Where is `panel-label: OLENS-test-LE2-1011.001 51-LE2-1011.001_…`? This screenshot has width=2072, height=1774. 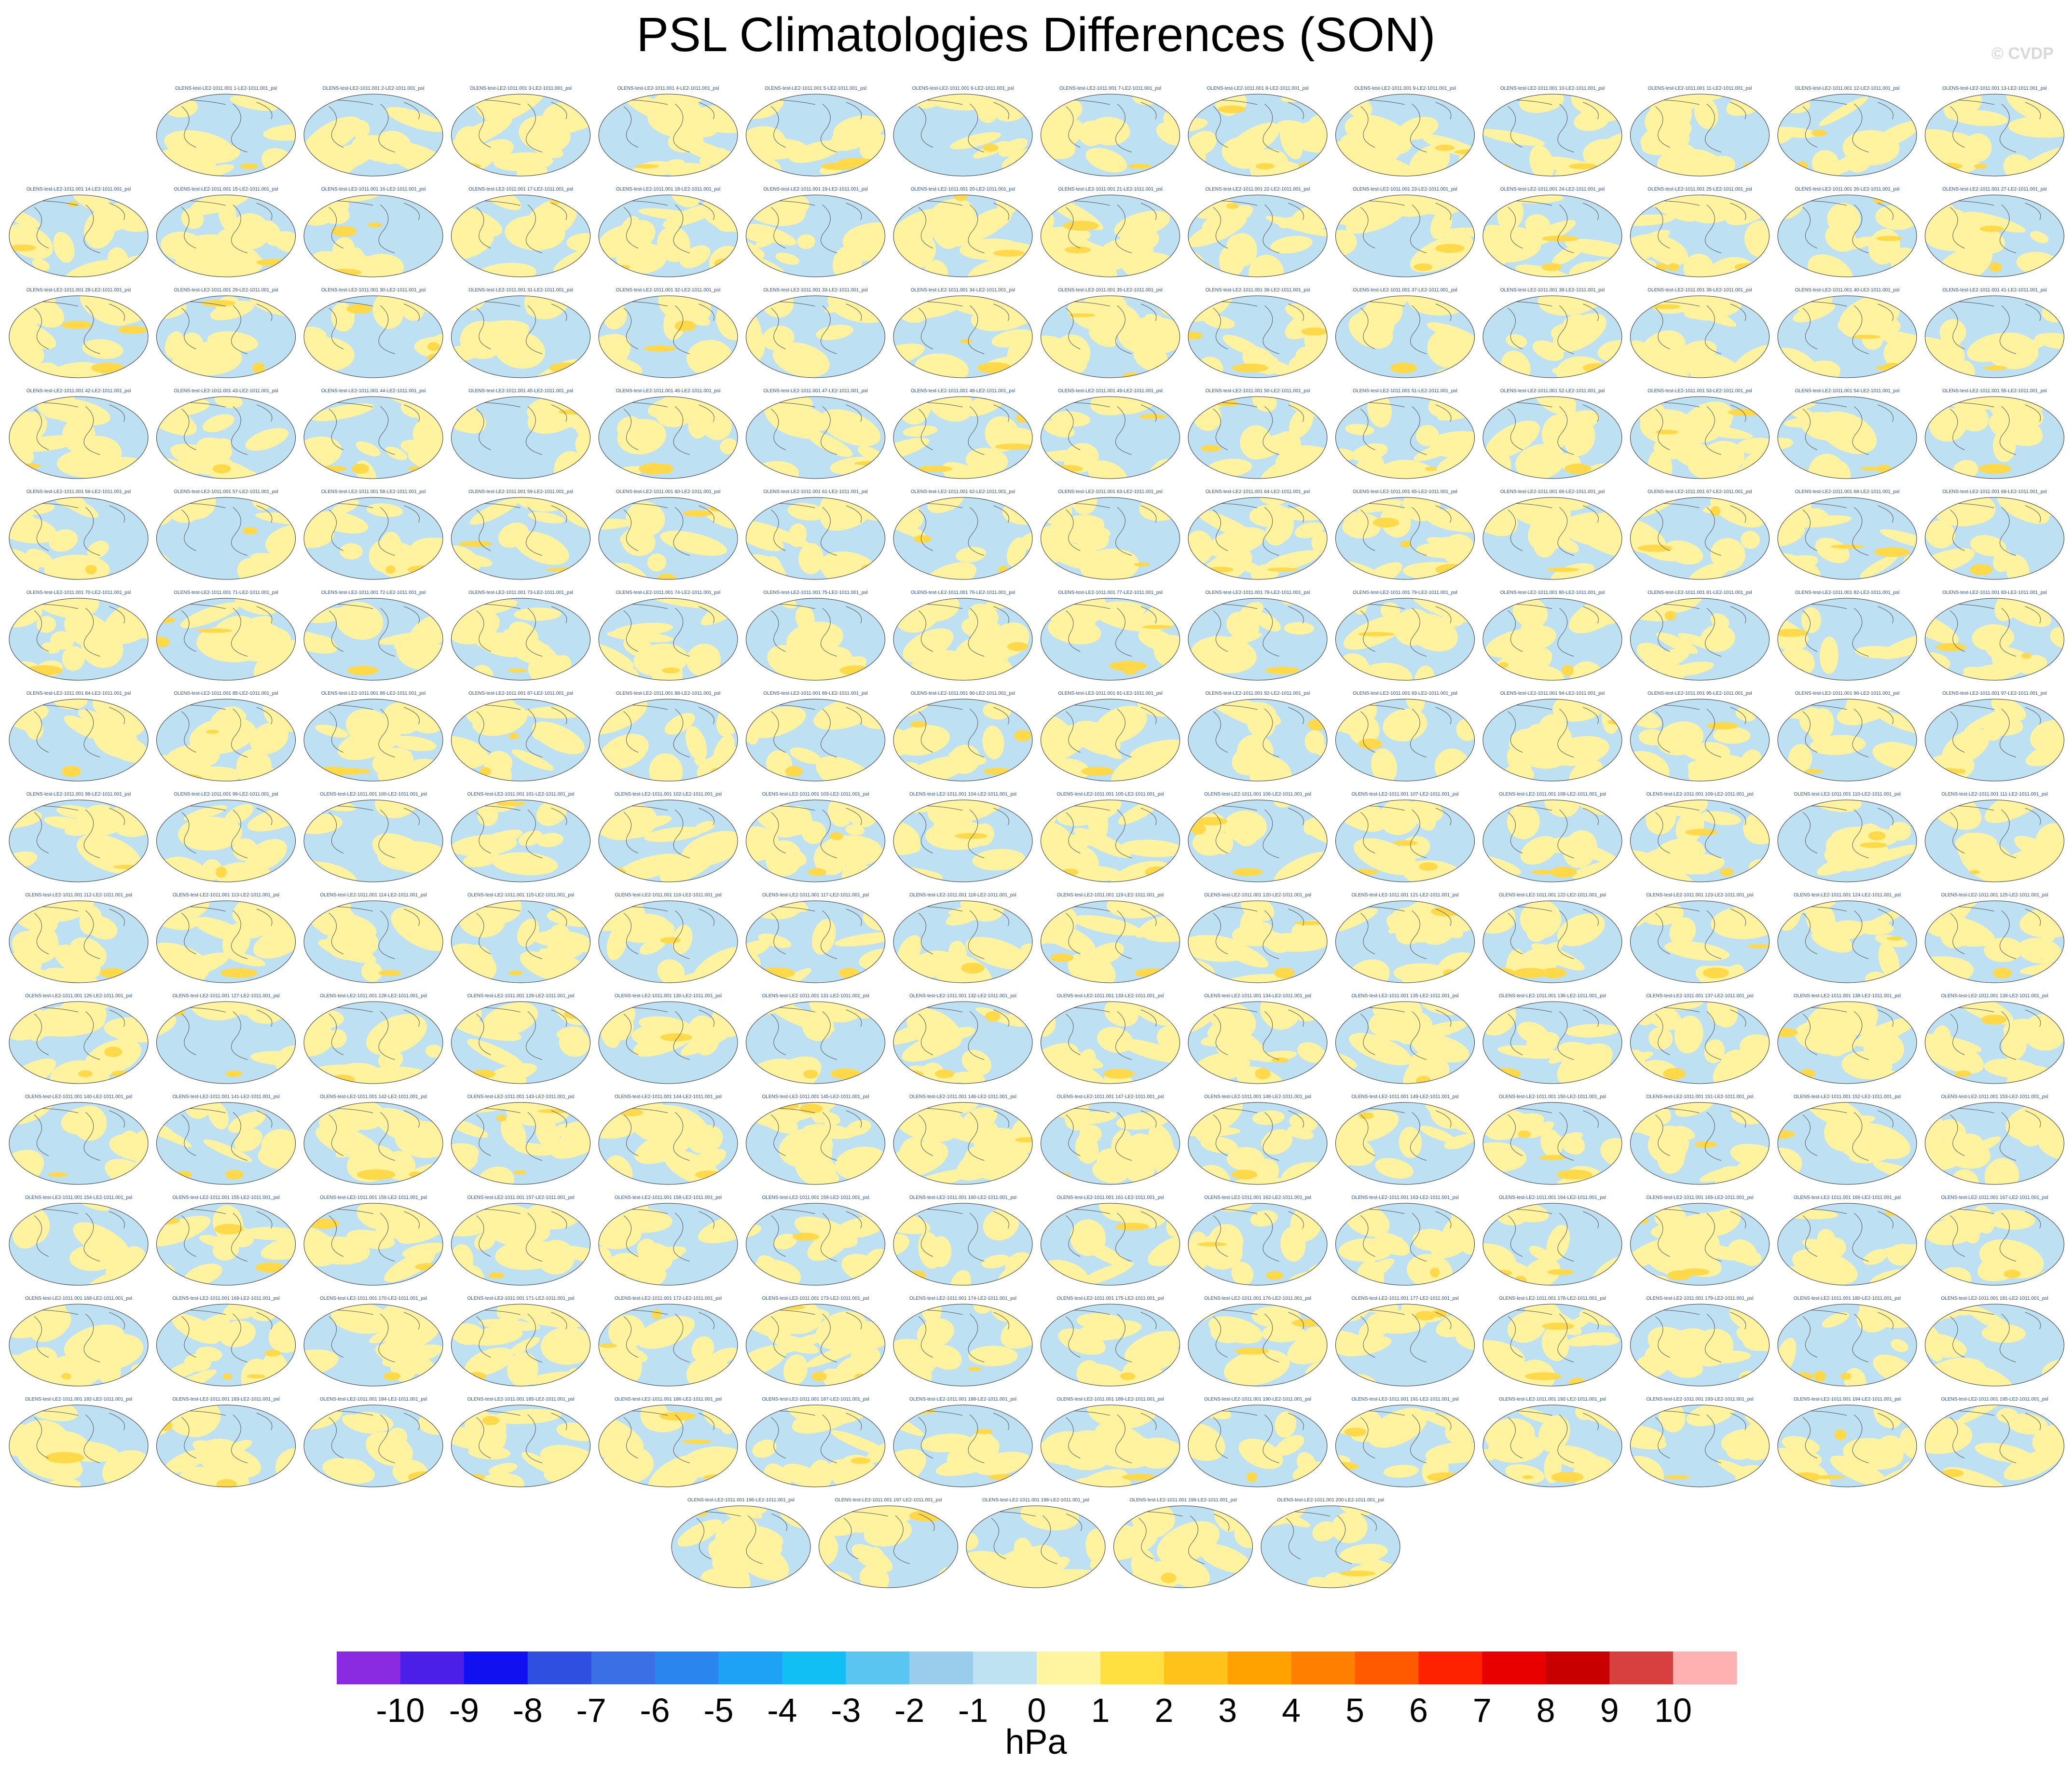 panel-label: OLENS-test-LE2-1011.001 51-LE2-1011.001_… is located at coordinates (1405, 391).